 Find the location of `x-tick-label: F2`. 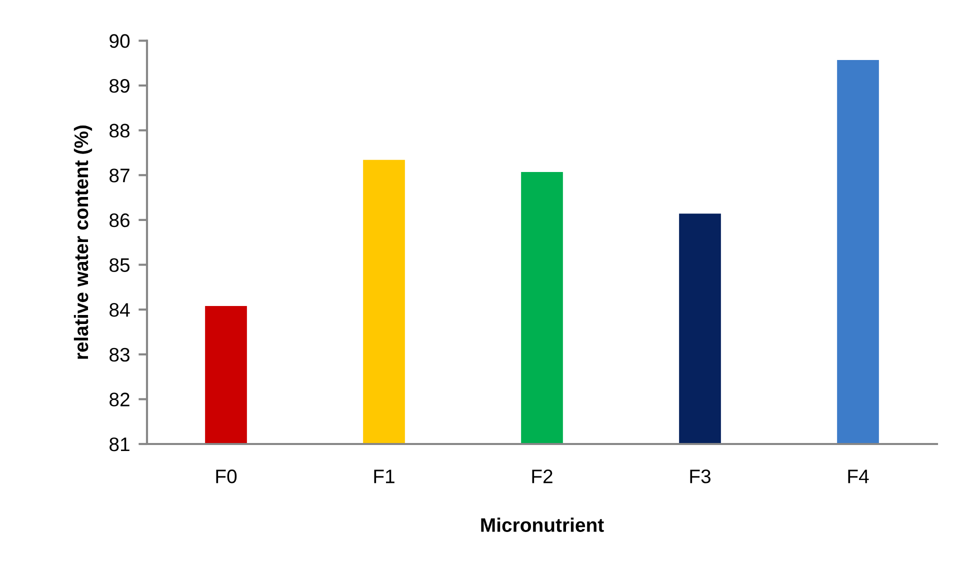

x-tick-label: F2 is located at coordinates (542, 477).